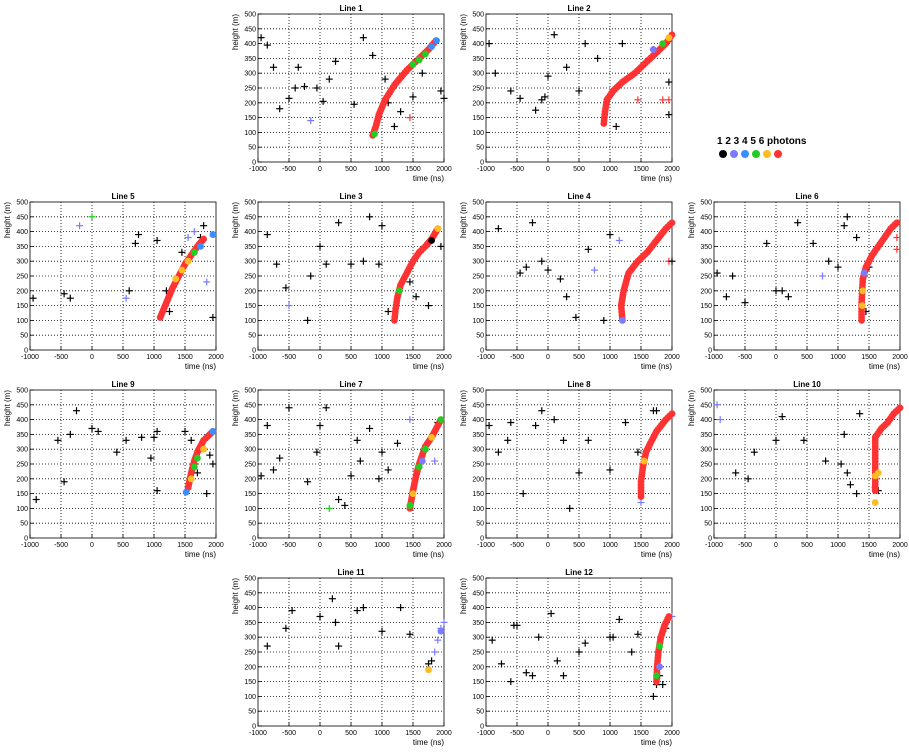 Image resolution: width=909 pixels, height=754 pixels. Describe the element at coordinates (762, 141) in the screenshot. I see `legend-title: 1 2 3 4 5 6 photons` at that location.